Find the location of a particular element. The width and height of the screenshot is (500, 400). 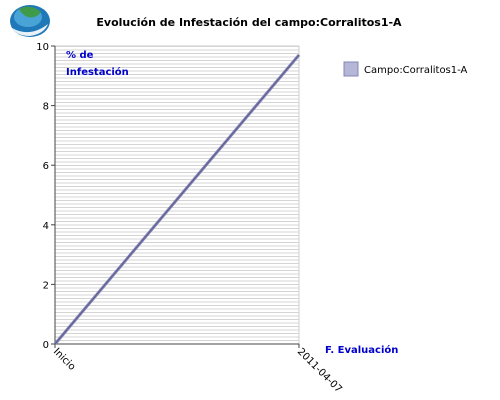

y-axis-label-line2: Infestación is located at coordinates (97, 72).